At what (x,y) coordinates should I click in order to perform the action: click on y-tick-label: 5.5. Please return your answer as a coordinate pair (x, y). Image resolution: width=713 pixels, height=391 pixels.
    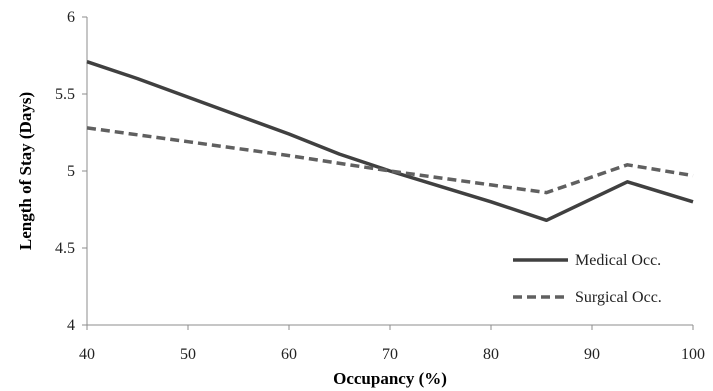
    Looking at the image, I should click on (65, 94).